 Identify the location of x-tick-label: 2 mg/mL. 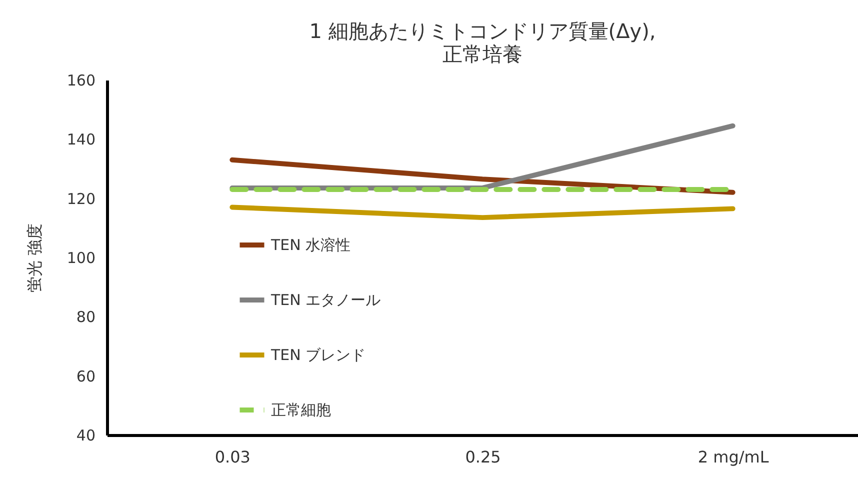
(733, 457).